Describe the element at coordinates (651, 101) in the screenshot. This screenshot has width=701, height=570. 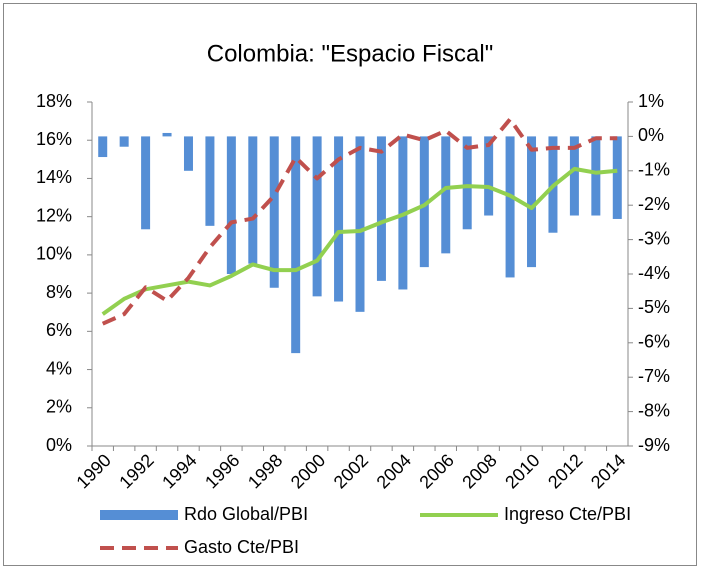
I see `y2-tick-label: 1%` at that location.